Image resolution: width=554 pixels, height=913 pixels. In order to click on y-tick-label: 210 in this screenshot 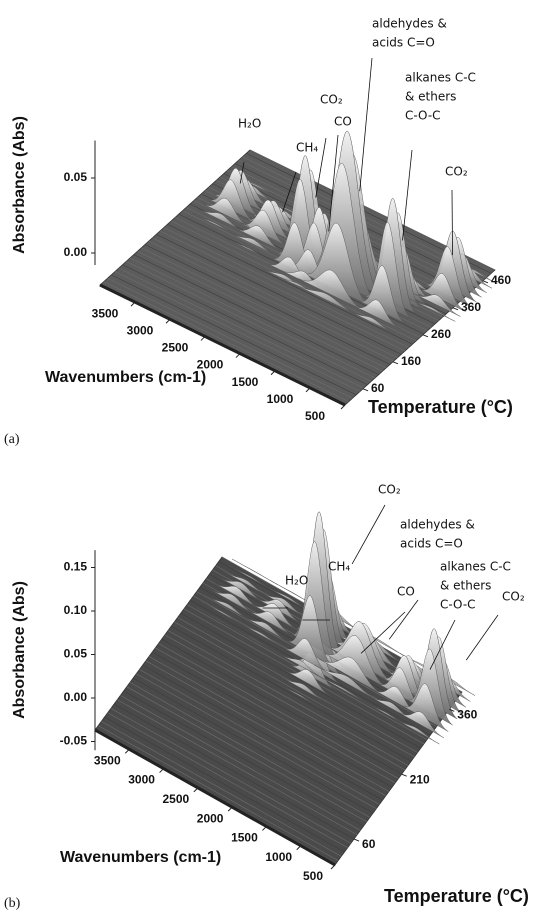, I will do `click(420, 779)`.